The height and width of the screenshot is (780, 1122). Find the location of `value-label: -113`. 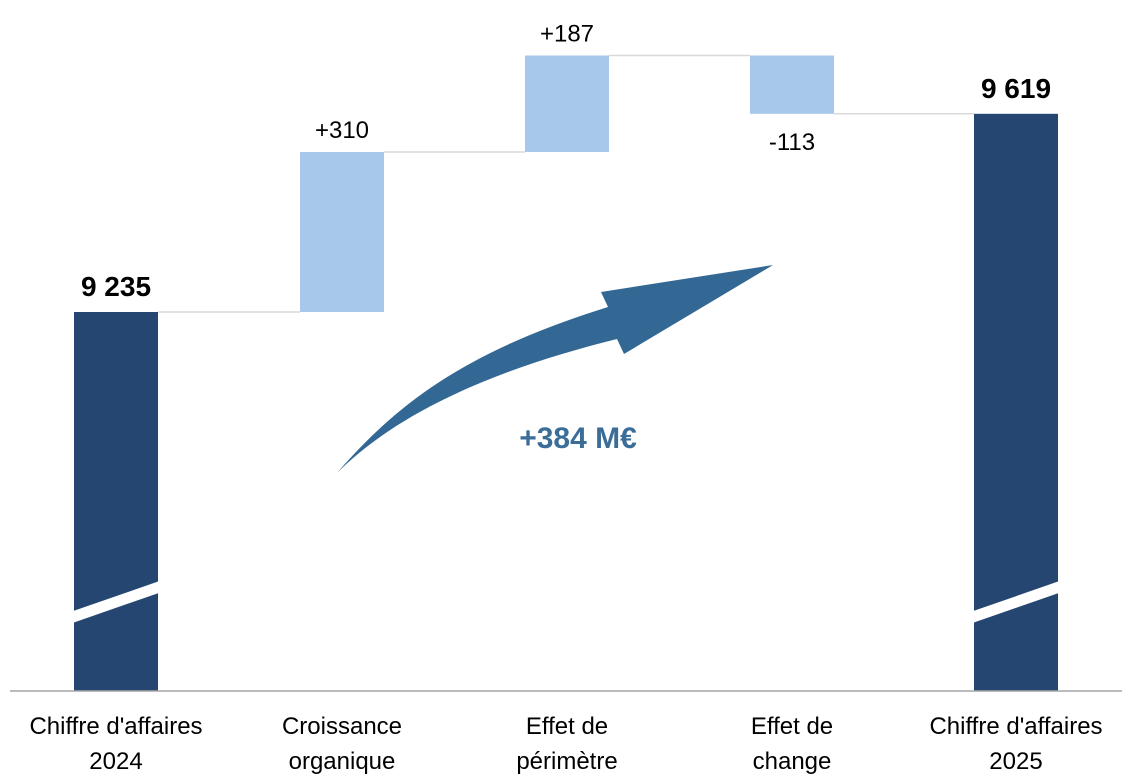

value-label: -113 is located at coordinates (792, 142).